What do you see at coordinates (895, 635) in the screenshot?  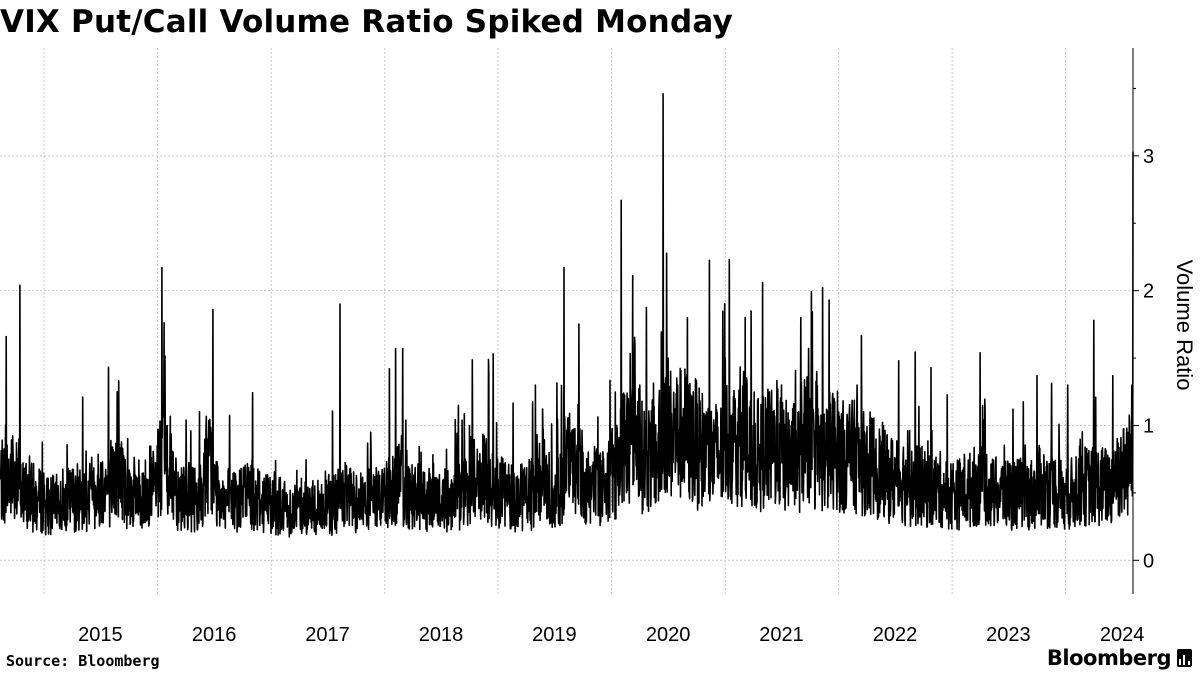 I see `x-tick-label: 2022` at bounding box center [895, 635].